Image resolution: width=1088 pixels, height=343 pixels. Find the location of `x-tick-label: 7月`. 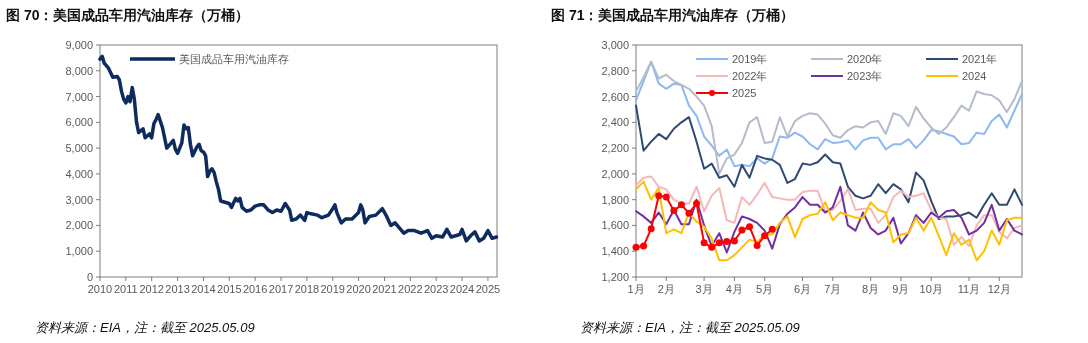

x-tick-label: 7月 is located at coordinates (833, 289).